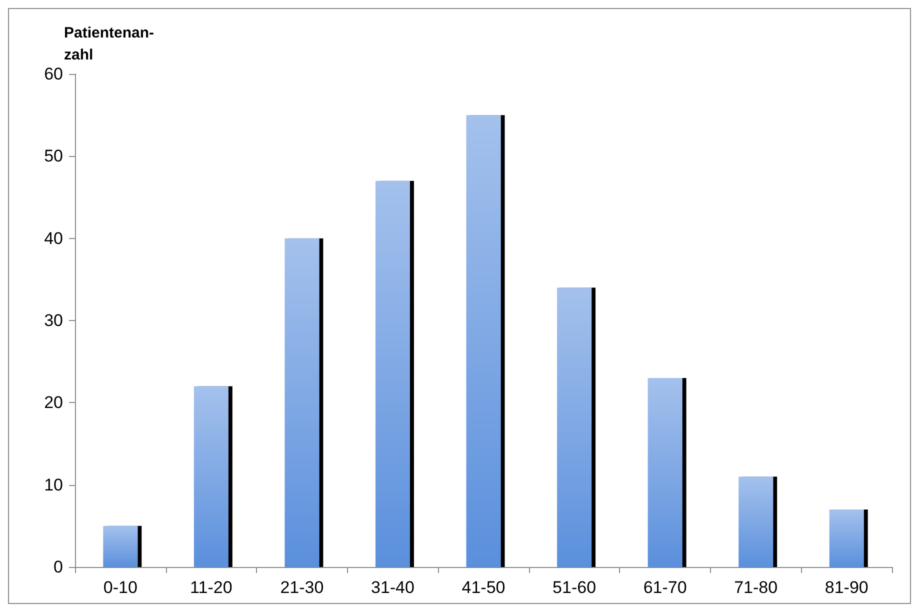 The width and height of the screenshot is (919, 612). What do you see at coordinates (53, 484) in the screenshot?
I see `y-tick-label: 10` at bounding box center [53, 484].